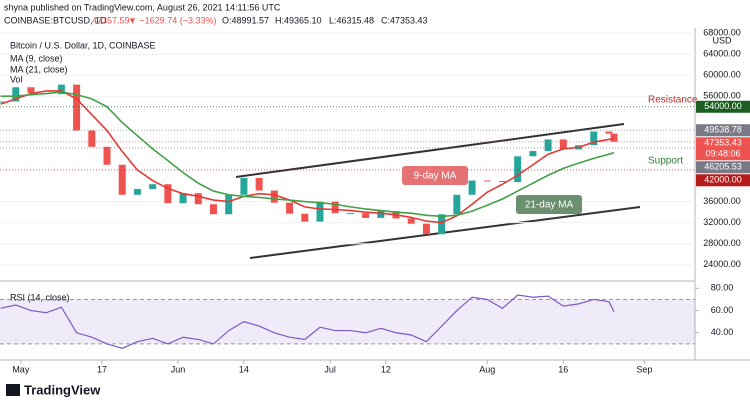  I want to click on y-tick-label: 60000.00, so click(722, 75).